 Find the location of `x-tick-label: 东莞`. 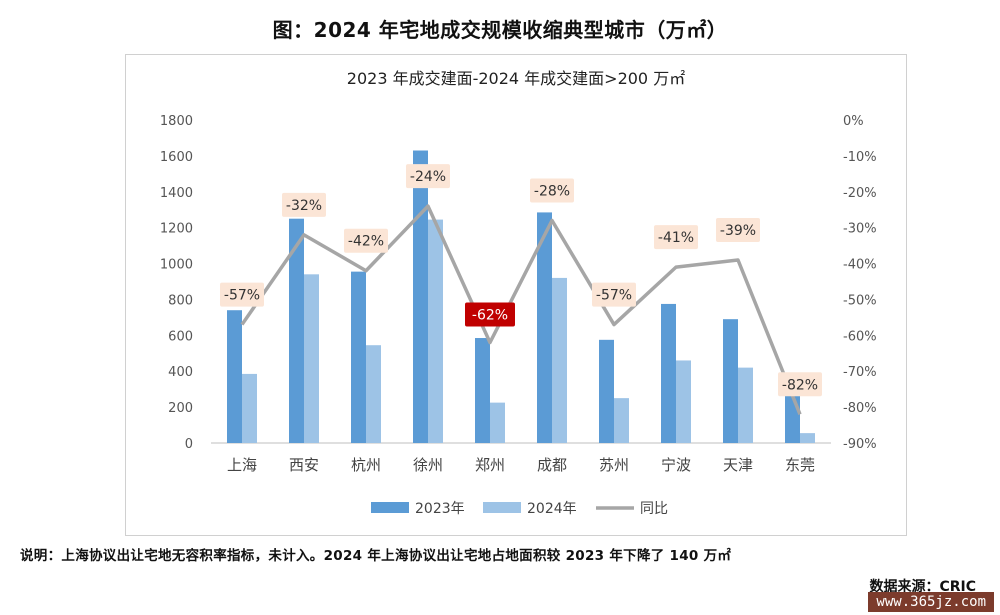

x-tick-label: 东莞 is located at coordinates (800, 465).